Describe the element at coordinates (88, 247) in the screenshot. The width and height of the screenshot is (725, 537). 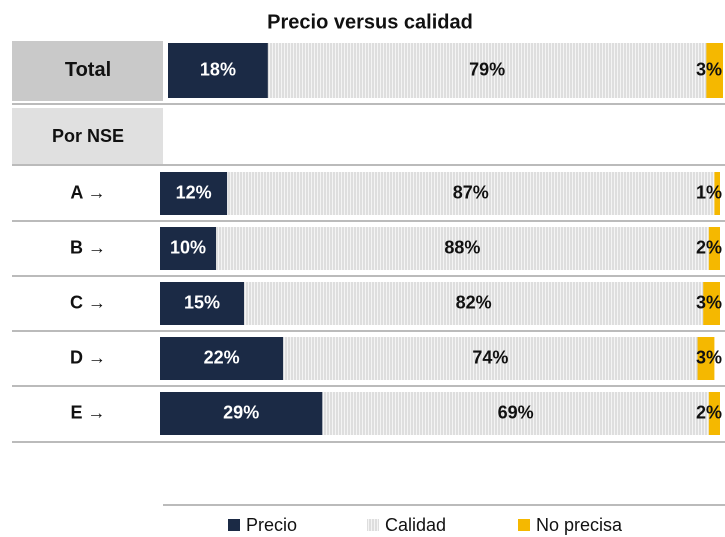
I see `row-label: B →` at that location.